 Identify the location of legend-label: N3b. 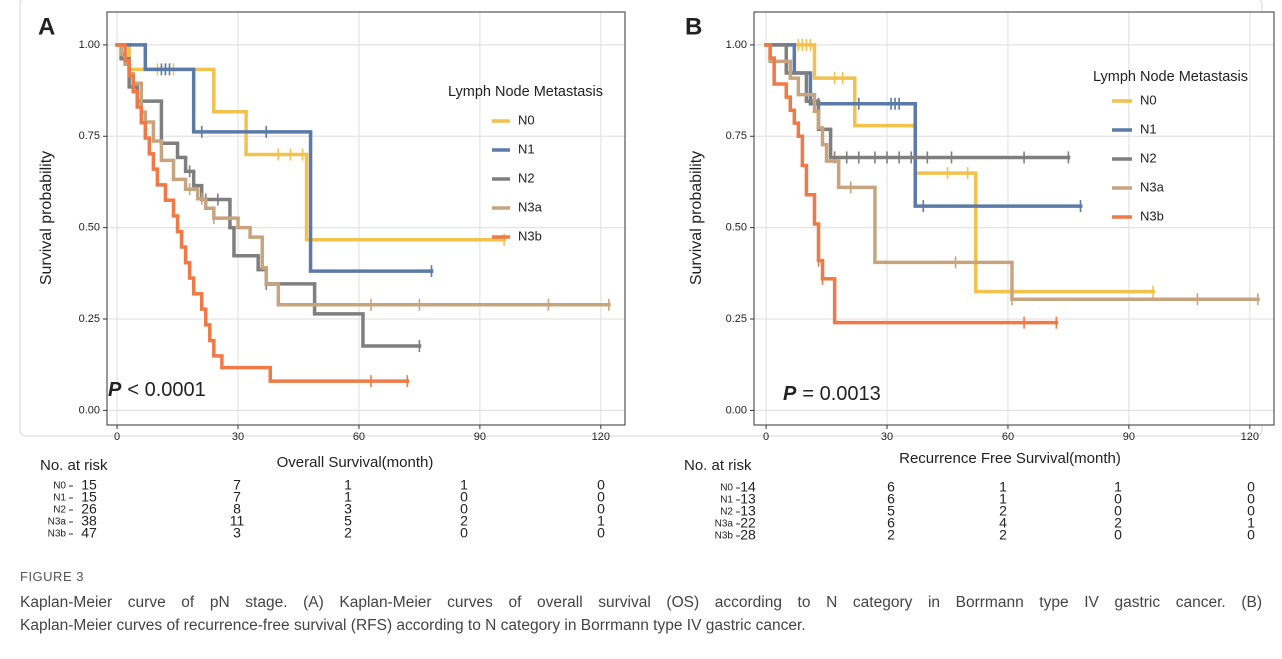
(1152, 215).